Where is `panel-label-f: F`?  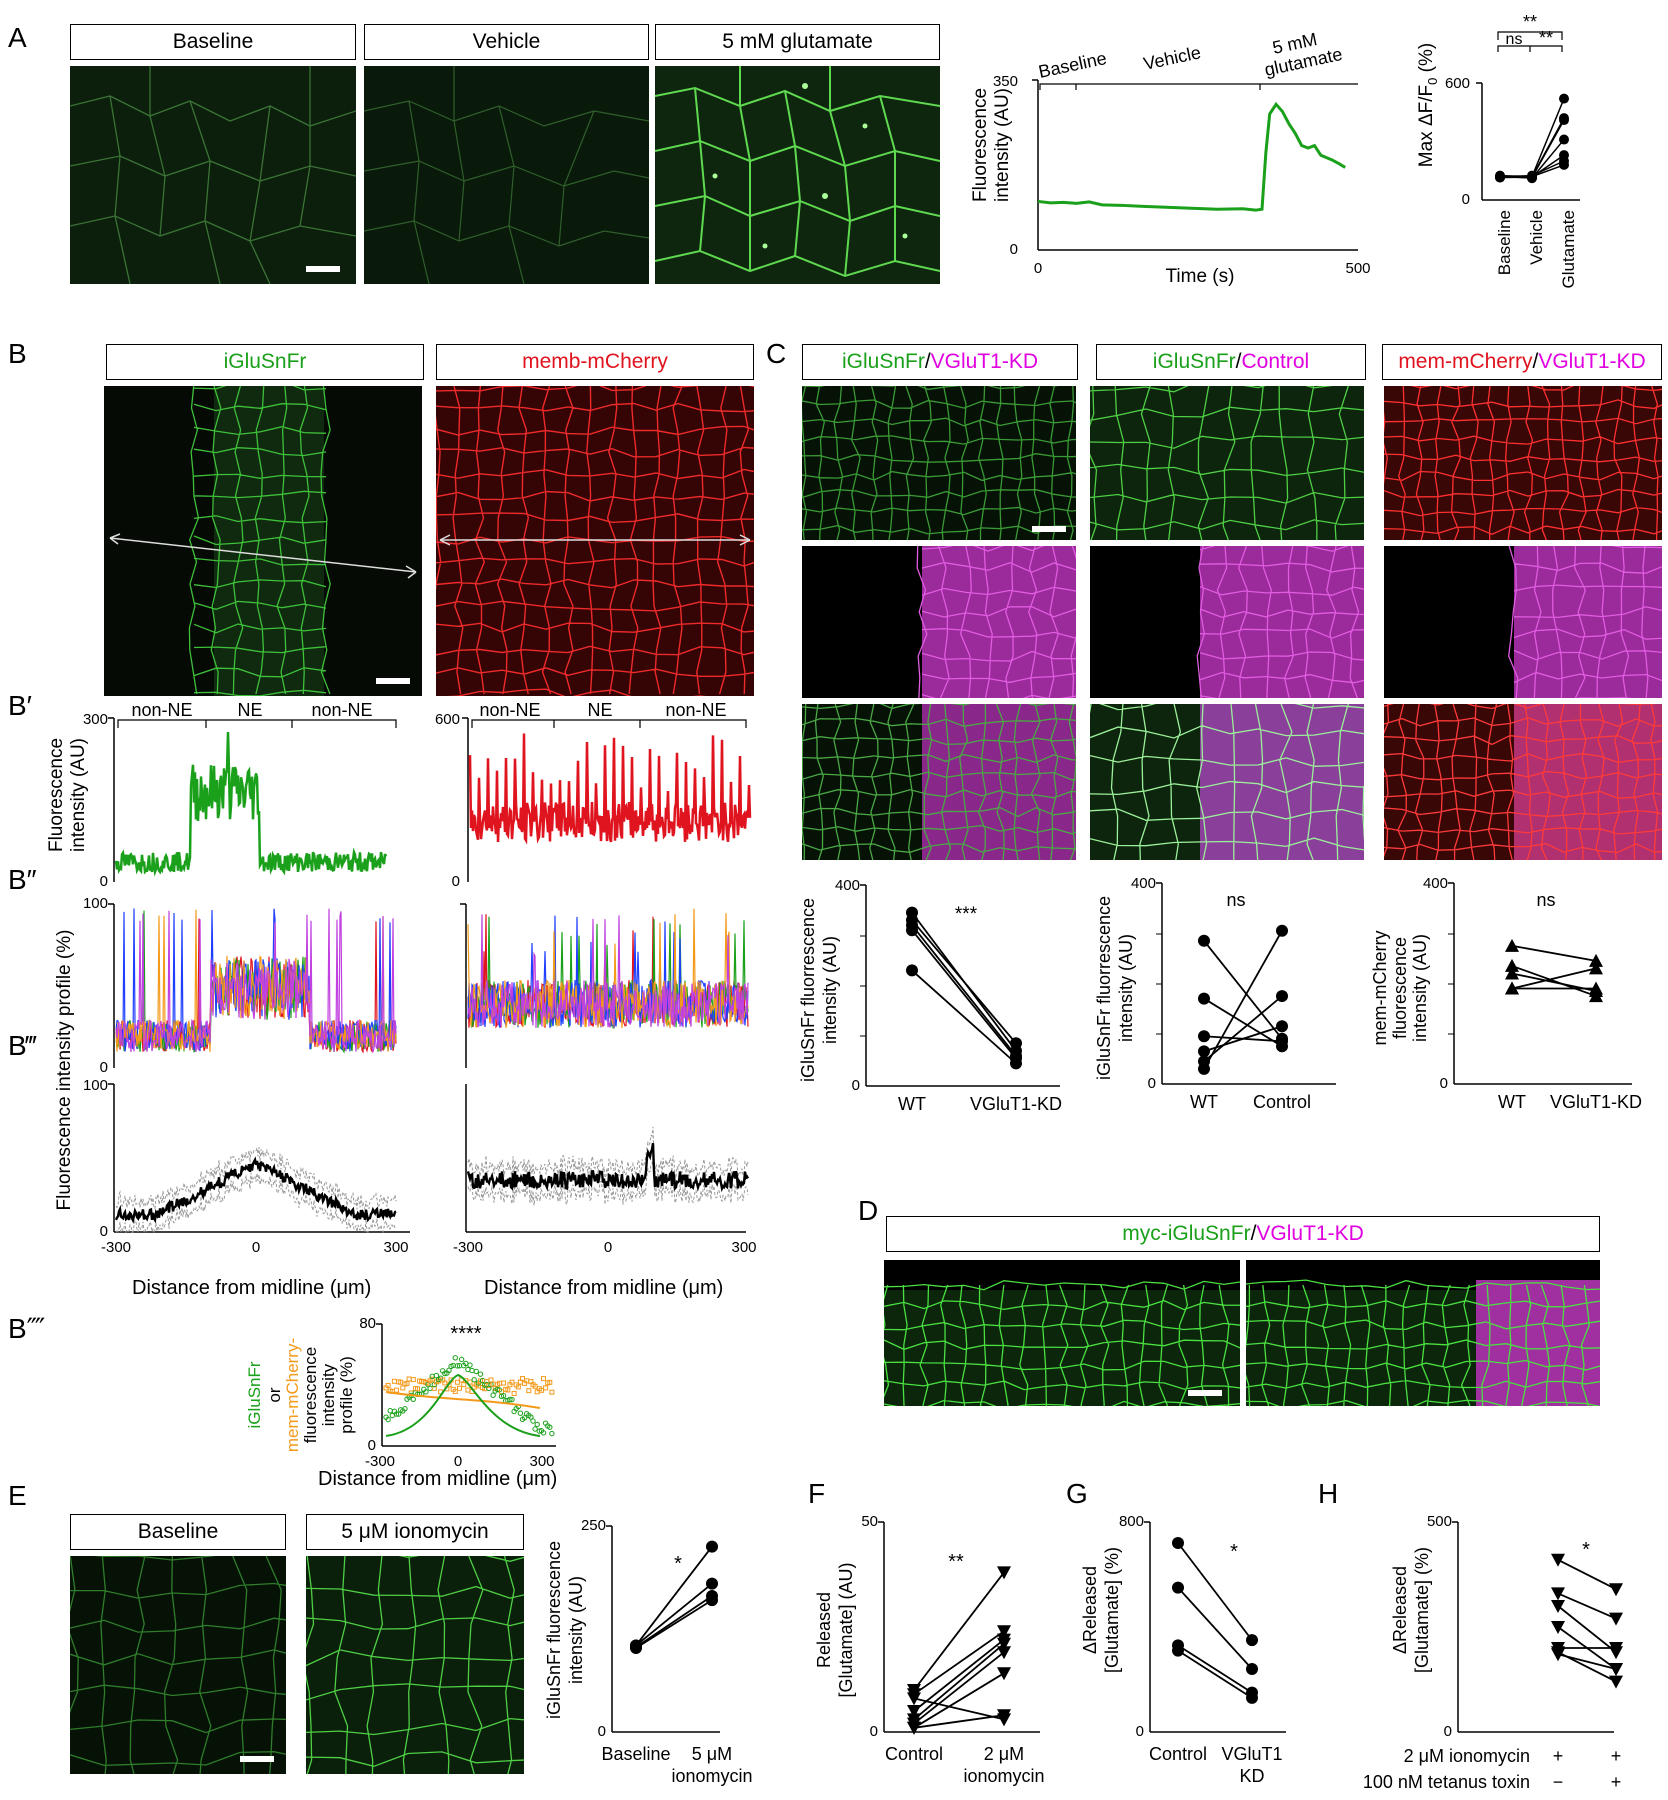 panel-label-f: F is located at coordinates (817, 1493).